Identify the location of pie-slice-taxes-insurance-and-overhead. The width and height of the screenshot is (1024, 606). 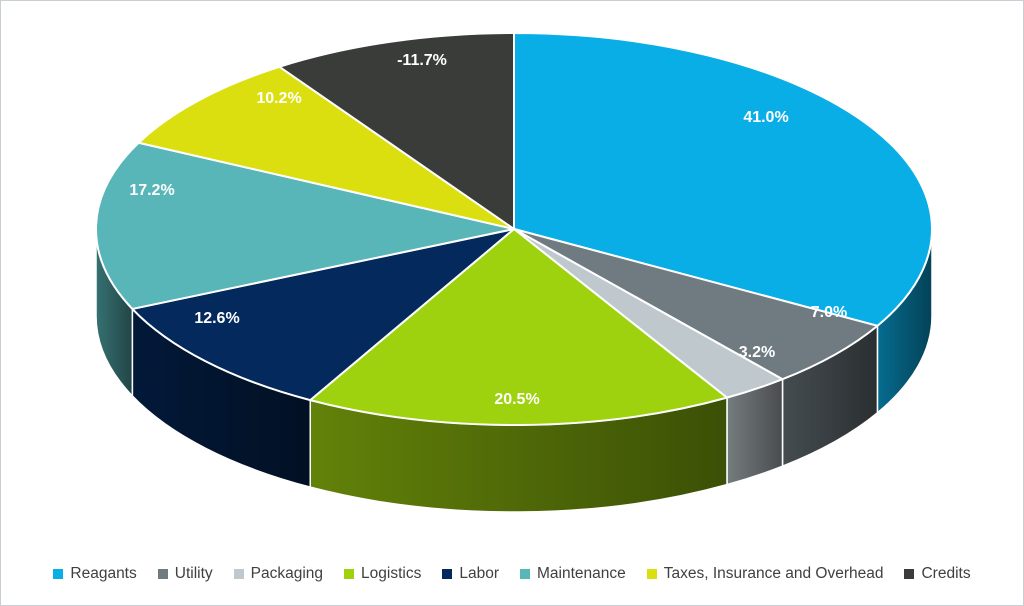
(326, 147).